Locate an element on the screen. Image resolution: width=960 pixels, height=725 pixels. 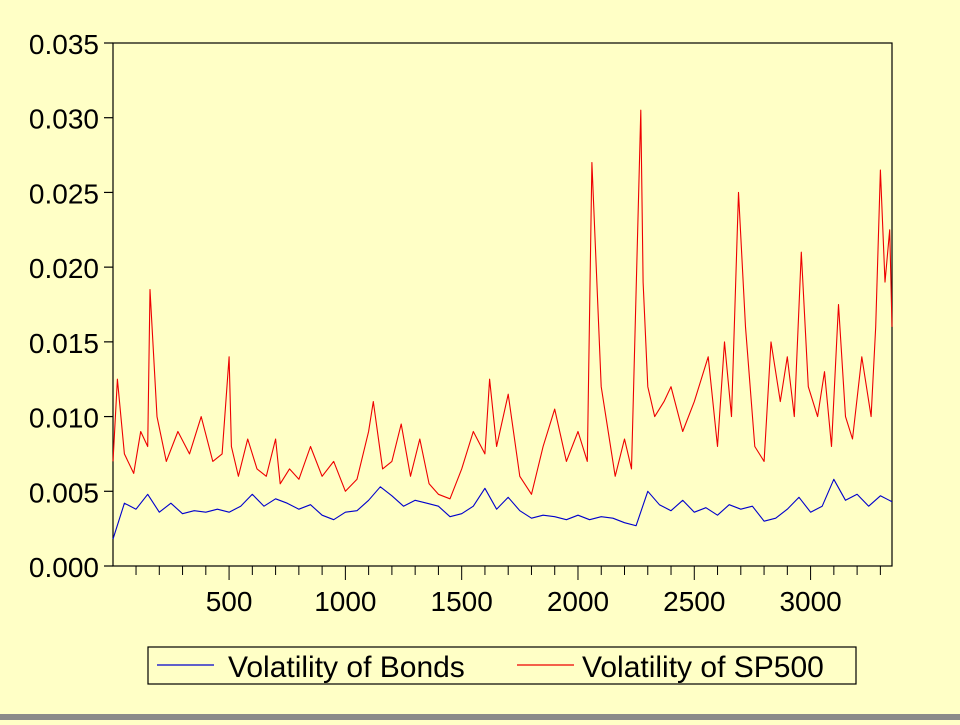
x-tick-label: 500 is located at coordinates (229, 601).